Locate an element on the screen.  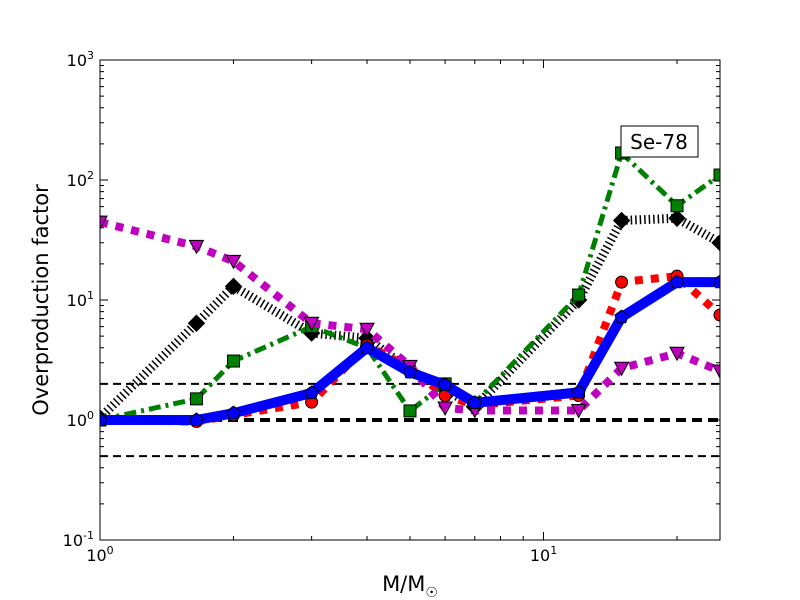
y-axis-label: Overproduction factor is located at coordinates (41, 300).